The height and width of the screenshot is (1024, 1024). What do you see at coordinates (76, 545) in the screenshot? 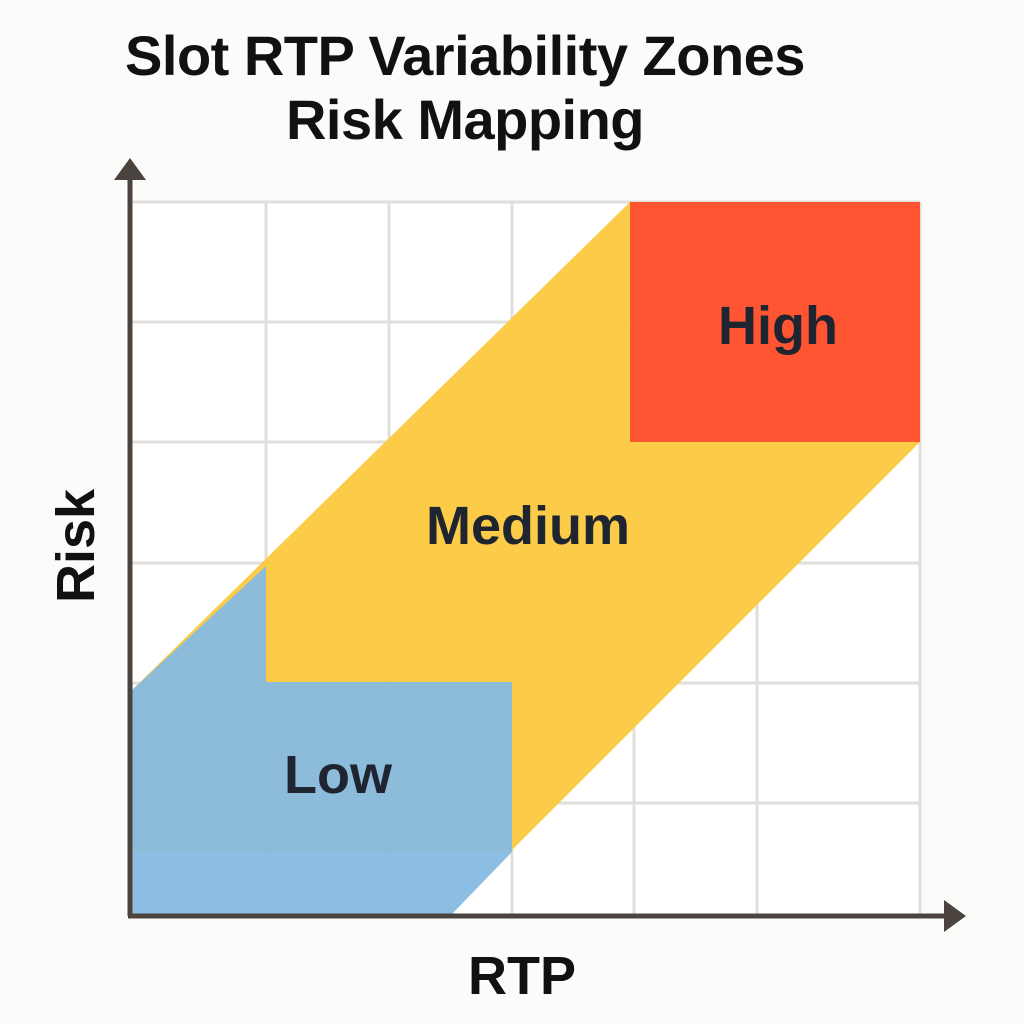
I see `y-axis-label: Risk` at bounding box center [76, 545].